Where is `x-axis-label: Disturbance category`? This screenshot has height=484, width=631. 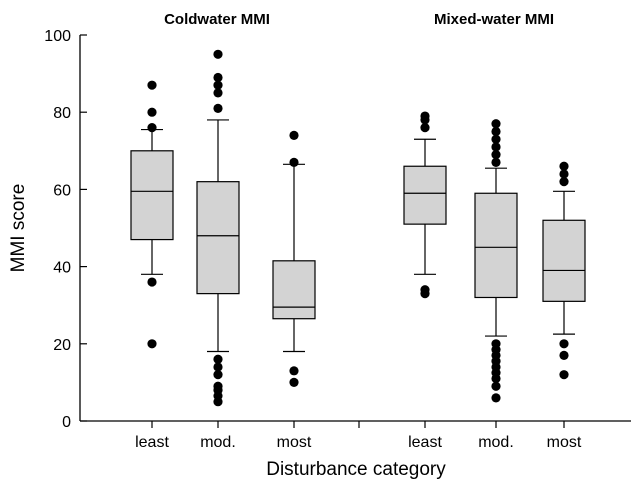 x-axis-label: Disturbance category is located at coordinates (356, 469).